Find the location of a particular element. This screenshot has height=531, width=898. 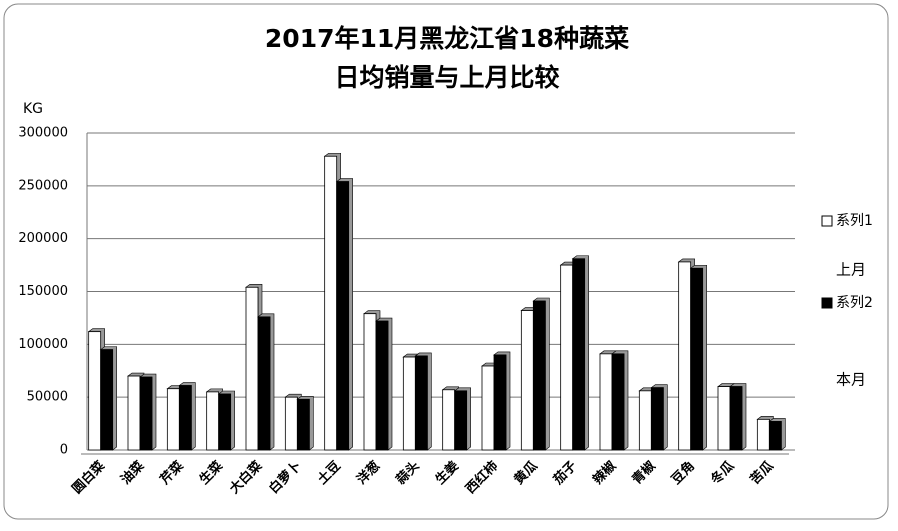

y-tick-label: 250000 is located at coordinates (43, 185).